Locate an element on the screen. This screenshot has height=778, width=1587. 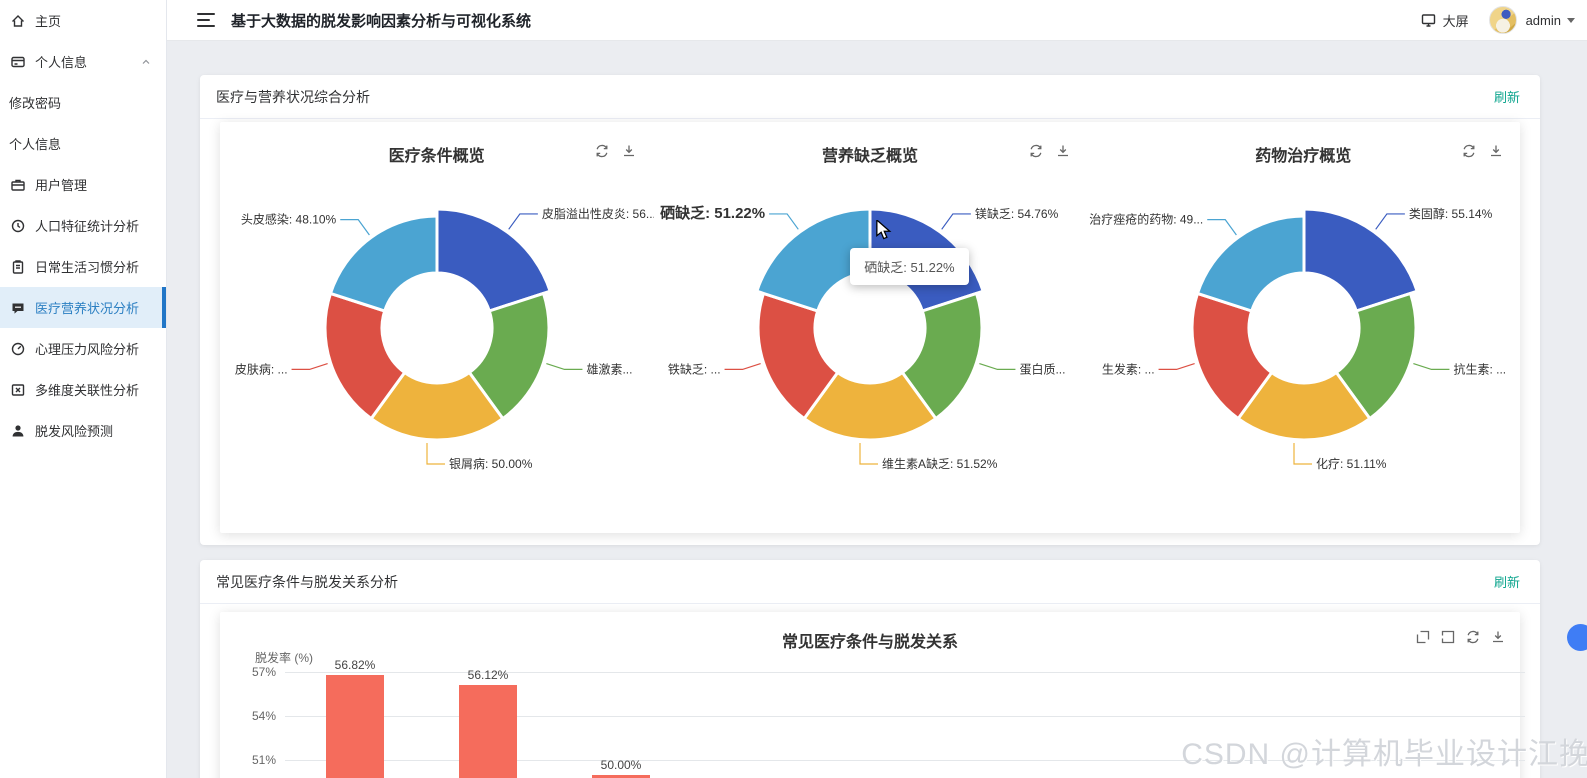
sidebar-item-change-password: 修改密码 is located at coordinates (83, 102).